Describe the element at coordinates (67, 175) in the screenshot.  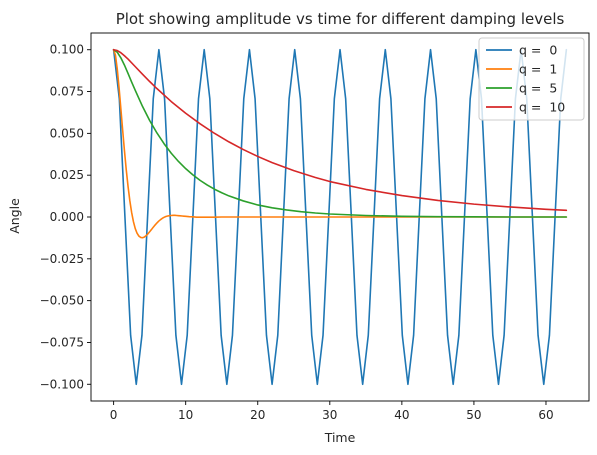
I see `y-tick-label: 0.025` at that location.